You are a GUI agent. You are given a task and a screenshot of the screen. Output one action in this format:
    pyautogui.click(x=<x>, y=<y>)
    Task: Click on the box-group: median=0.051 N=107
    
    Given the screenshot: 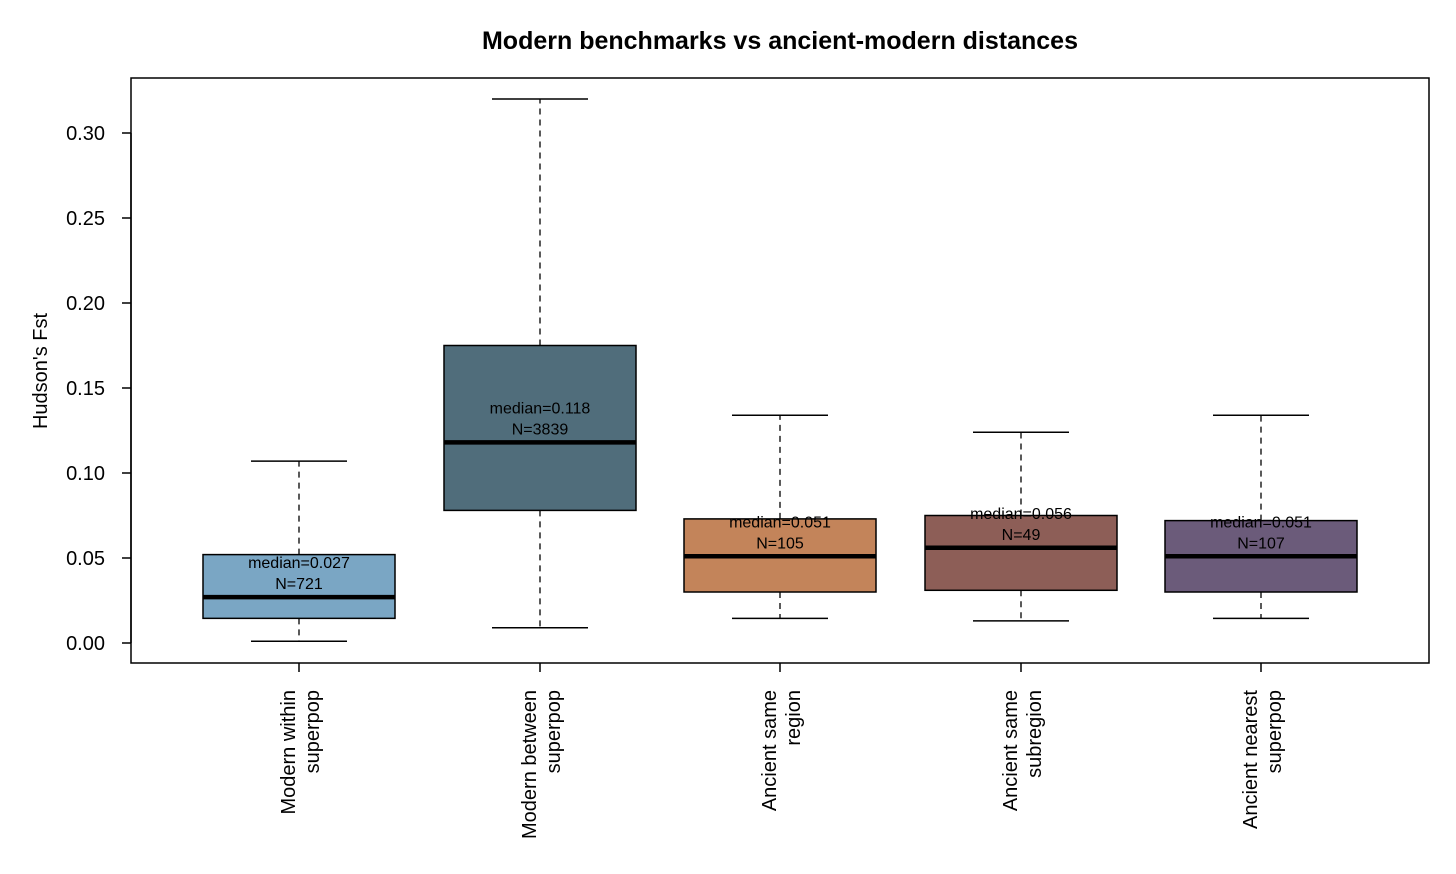 What is the action you would take?
    pyautogui.click(x=1261, y=517)
    